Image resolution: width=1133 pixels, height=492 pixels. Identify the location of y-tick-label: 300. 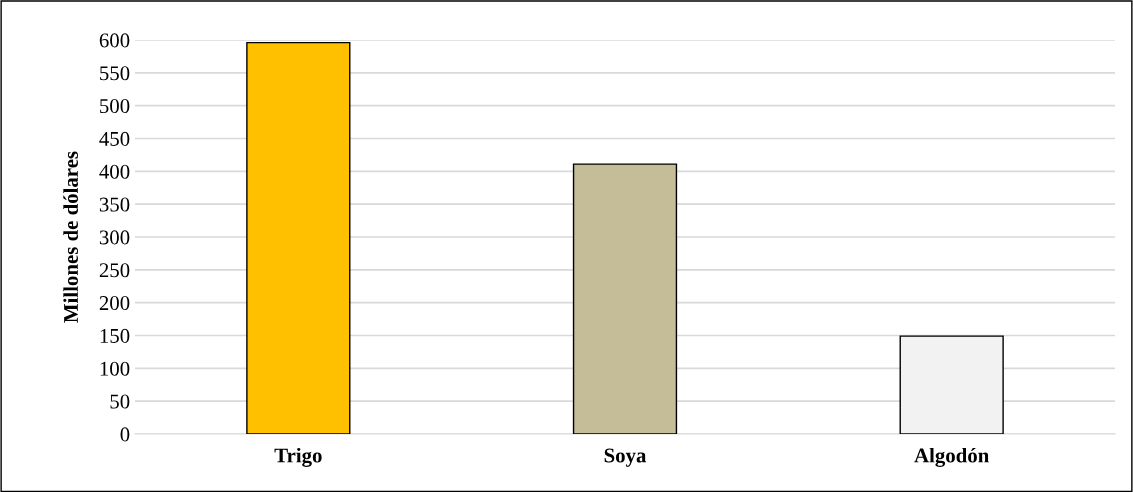
(114, 237).